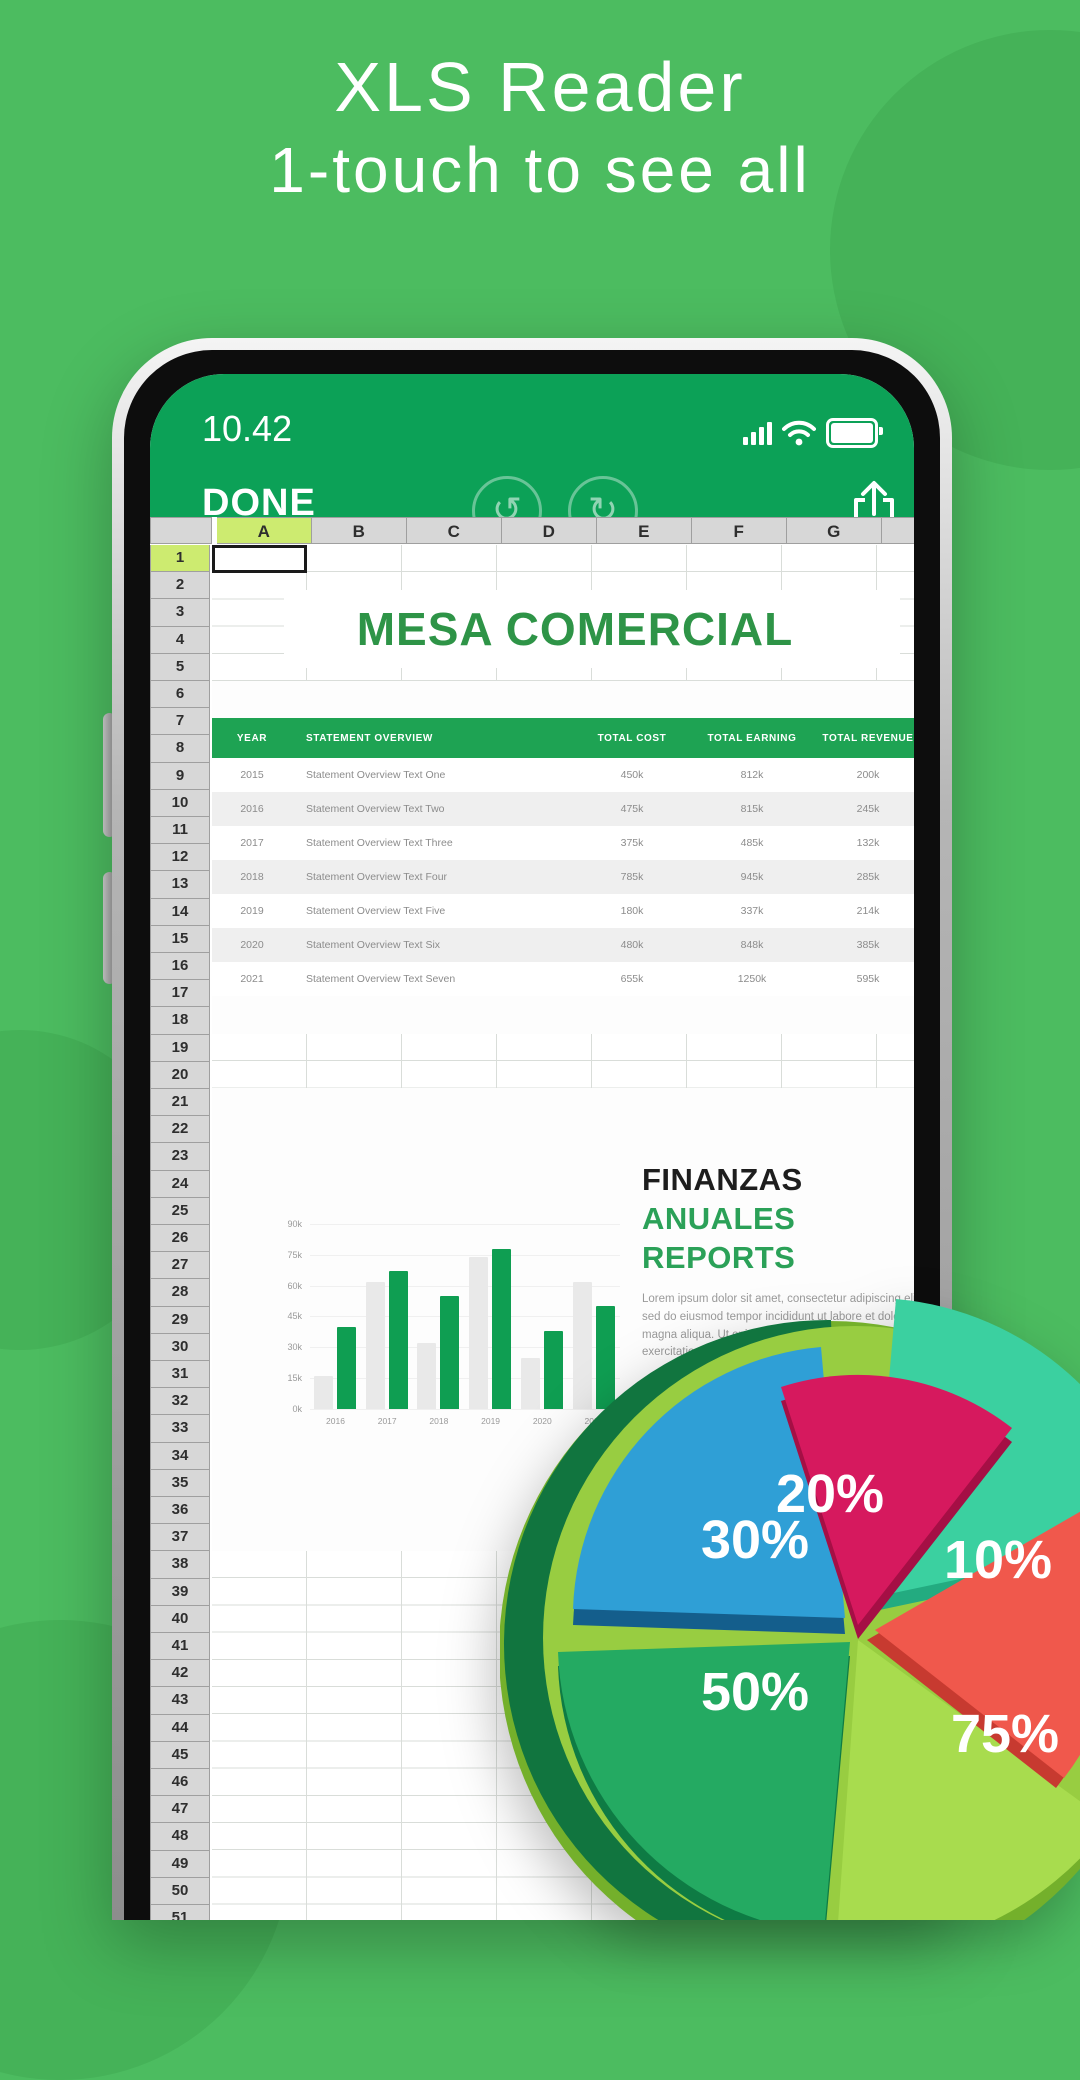 The height and width of the screenshot is (2080, 1080). What do you see at coordinates (180, 1048) in the screenshot?
I see `row-header-19: 19` at bounding box center [180, 1048].